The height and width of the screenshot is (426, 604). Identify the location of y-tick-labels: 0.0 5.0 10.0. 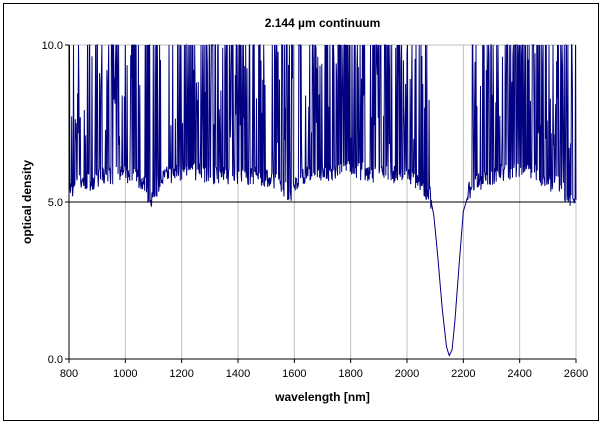
(52, 203).